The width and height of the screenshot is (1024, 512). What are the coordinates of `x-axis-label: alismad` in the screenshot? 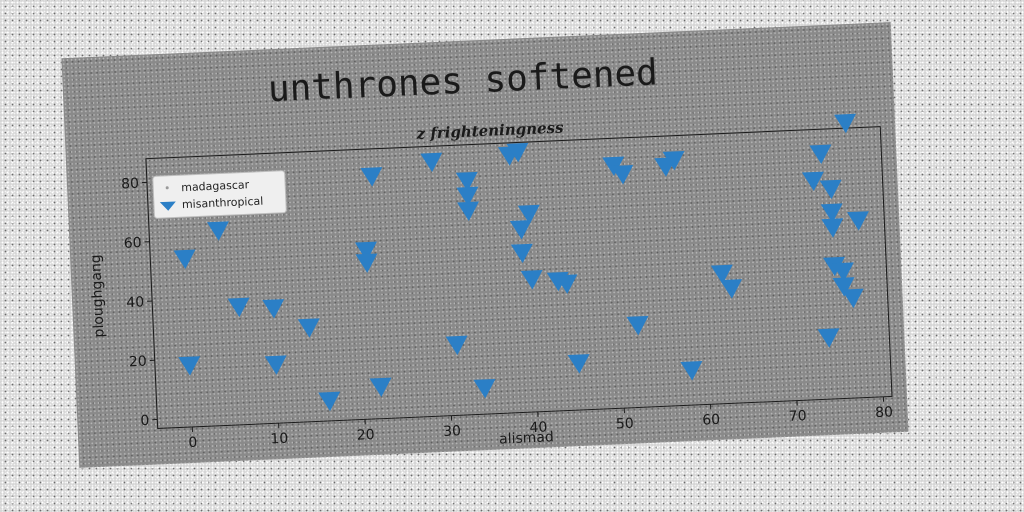 It's located at (526, 438).